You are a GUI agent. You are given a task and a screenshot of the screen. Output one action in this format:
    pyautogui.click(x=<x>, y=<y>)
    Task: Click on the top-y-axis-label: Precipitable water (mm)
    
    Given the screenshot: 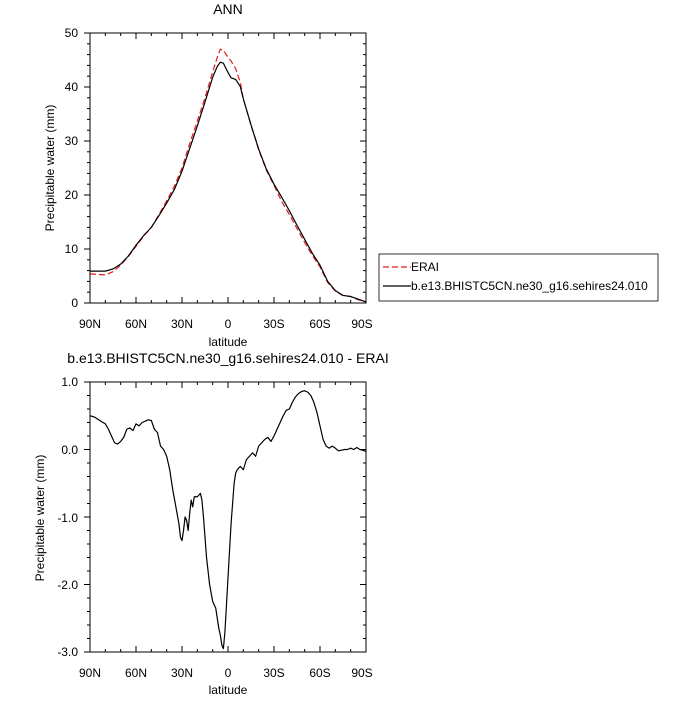 What is the action you would take?
    pyautogui.click(x=50, y=168)
    